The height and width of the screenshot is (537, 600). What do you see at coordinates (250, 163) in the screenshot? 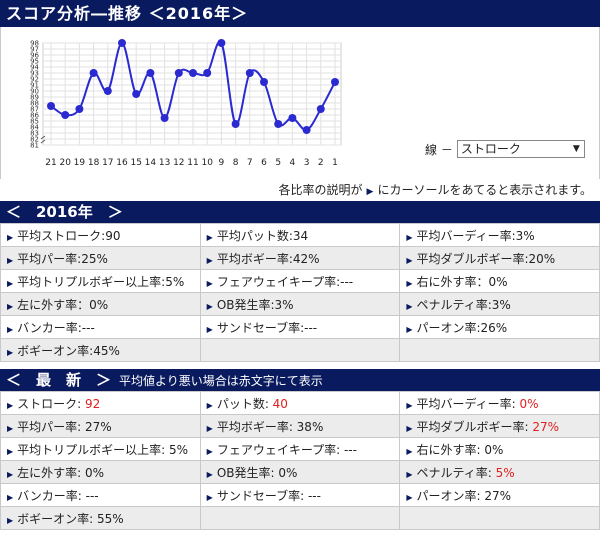
I see `x-tick-label: 7` at bounding box center [250, 163].